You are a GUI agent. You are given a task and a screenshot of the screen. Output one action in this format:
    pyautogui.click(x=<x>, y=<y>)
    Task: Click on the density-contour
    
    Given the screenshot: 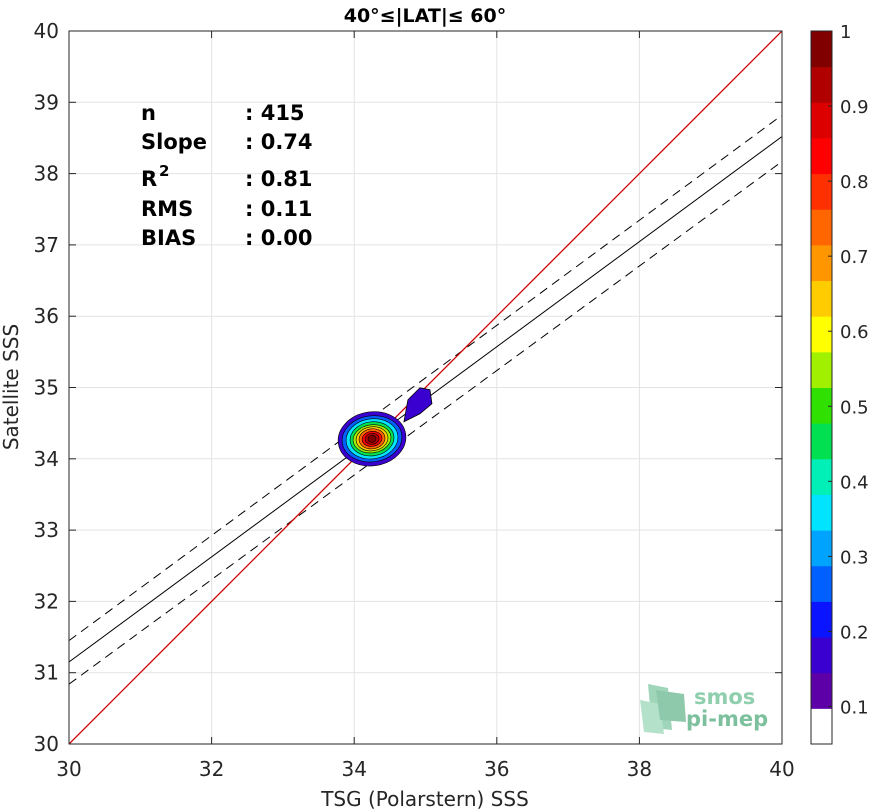 What is the action you would take?
    pyautogui.click(x=372, y=439)
    